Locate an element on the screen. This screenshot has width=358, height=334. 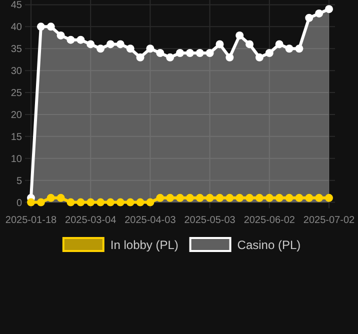
y-tick-label: 40 is located at coordinates (16, 28).